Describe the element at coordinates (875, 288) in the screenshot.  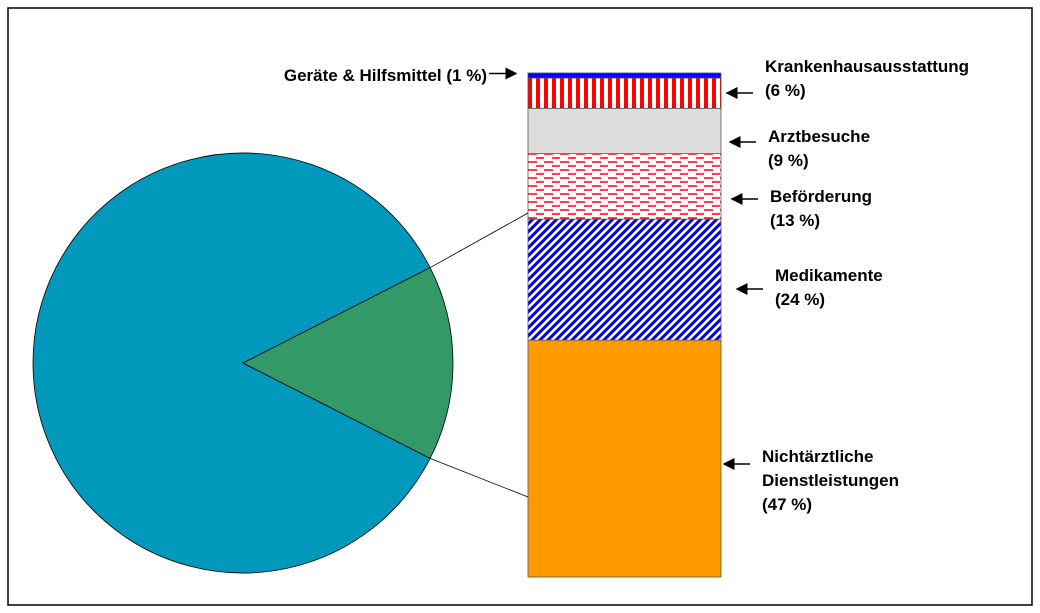
I see `segment-label: Medikamente (24 %)` at that location.